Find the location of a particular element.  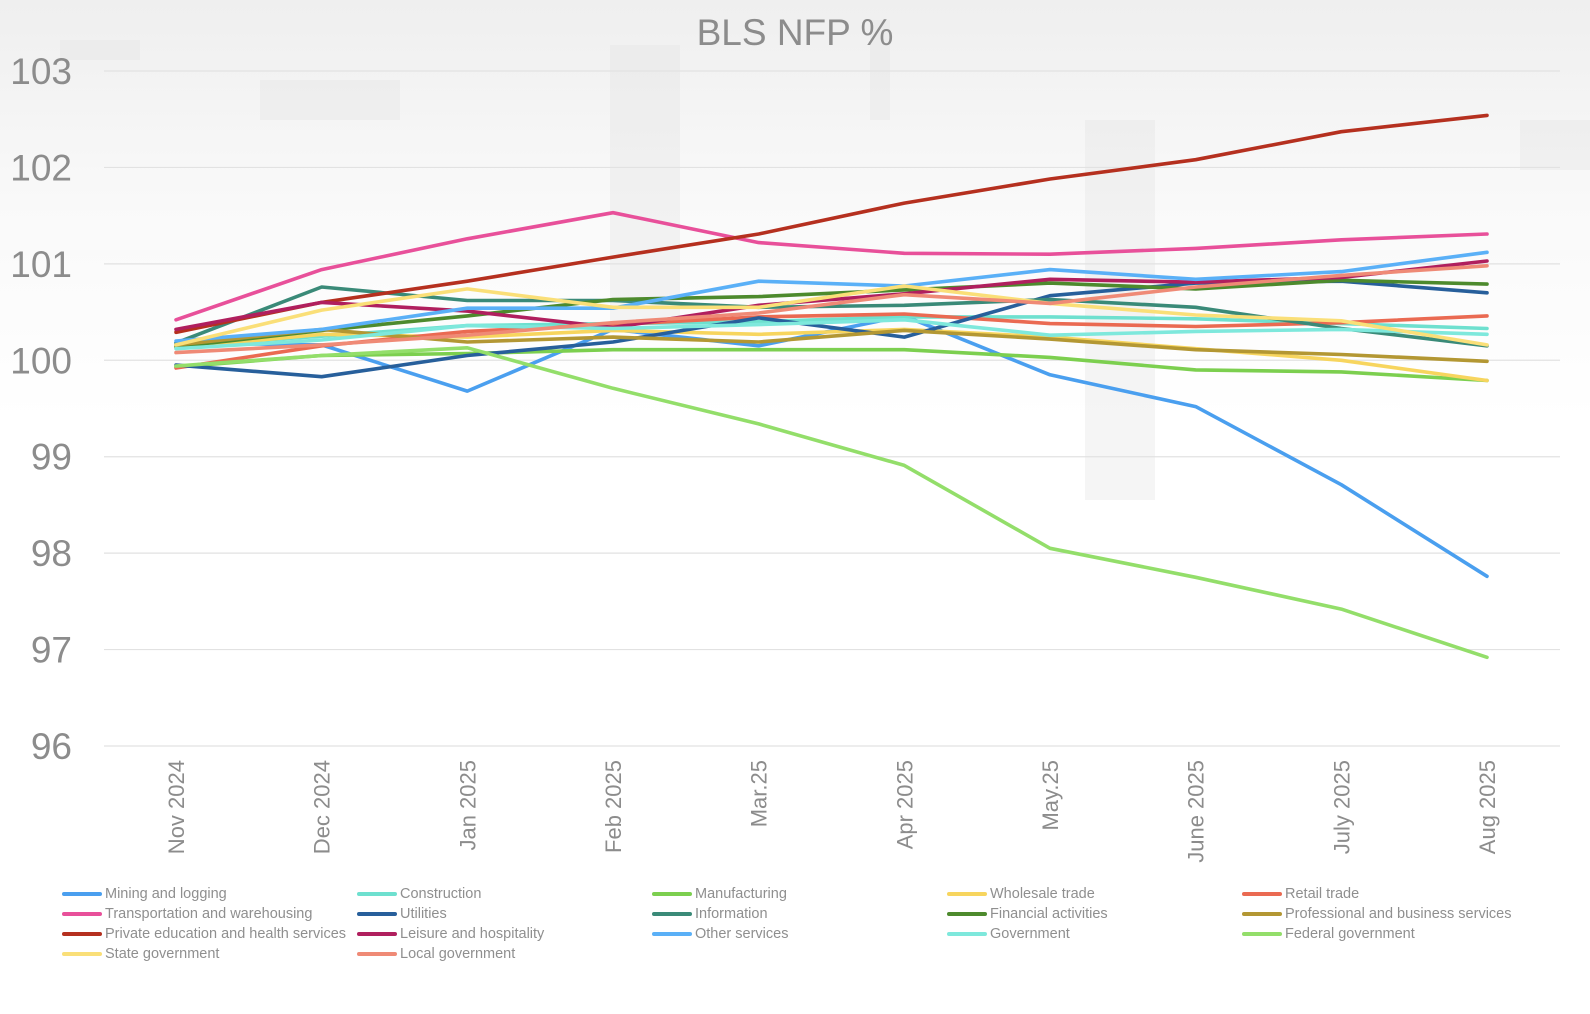

legend-item: State government is located at coordinates (209, 954).